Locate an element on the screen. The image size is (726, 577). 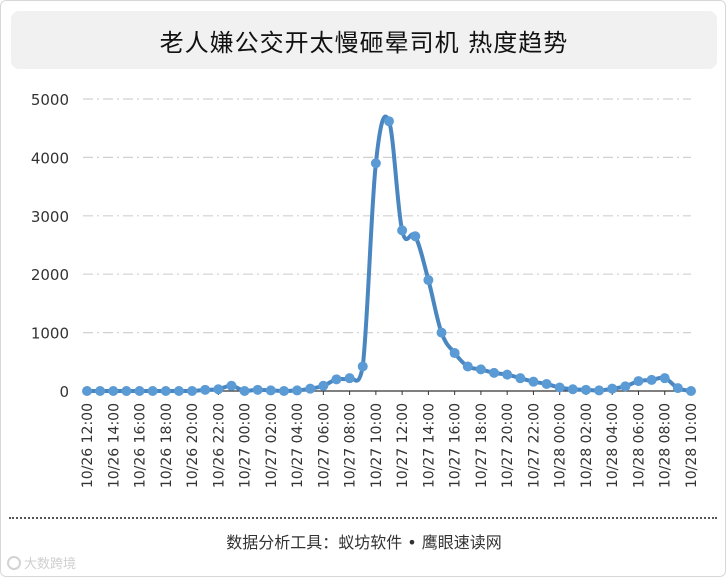
y-tick-label-4000: 4000 is located at coordinates (50, 158).